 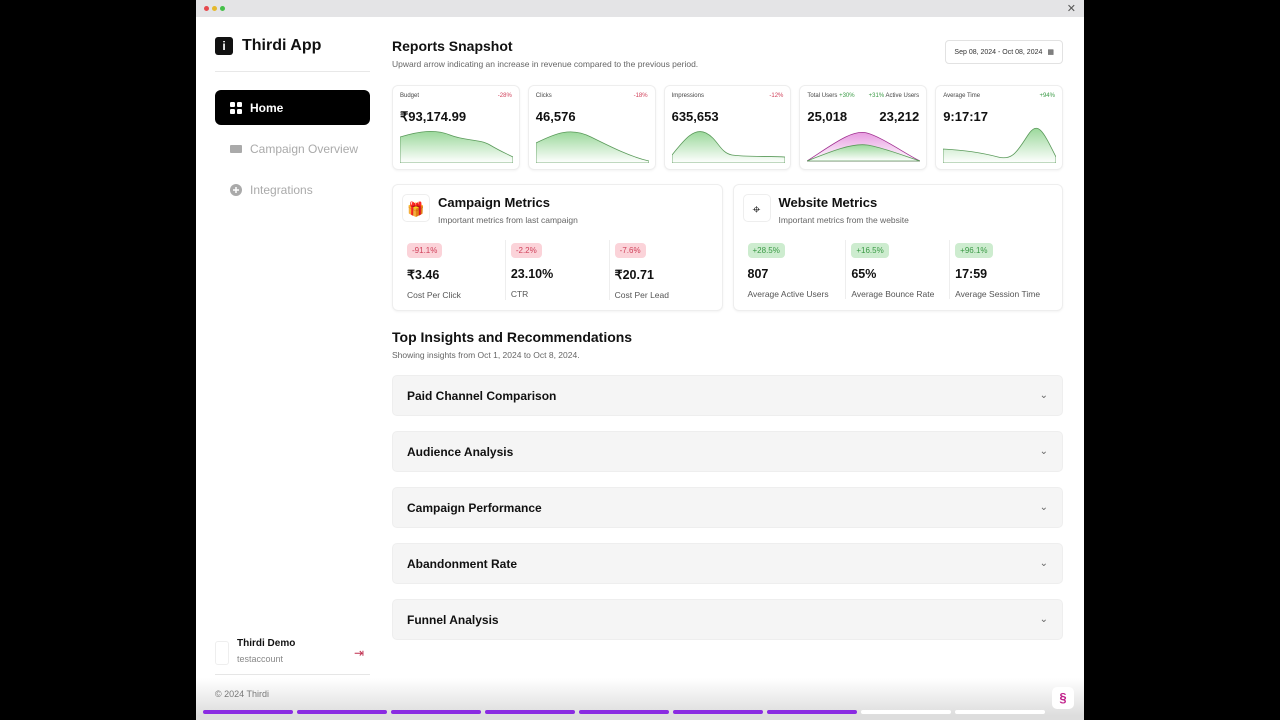 I want to click on card-subtitle: Important metrics from the website, so click(x=843, y=220).